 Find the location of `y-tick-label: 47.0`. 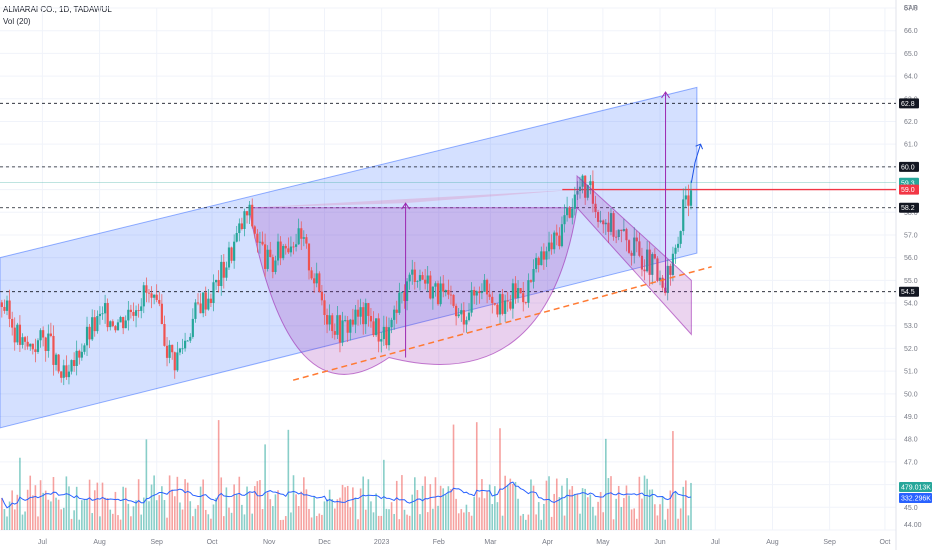

y-tick-label: 47.0 is located at coordinates (911, 462).